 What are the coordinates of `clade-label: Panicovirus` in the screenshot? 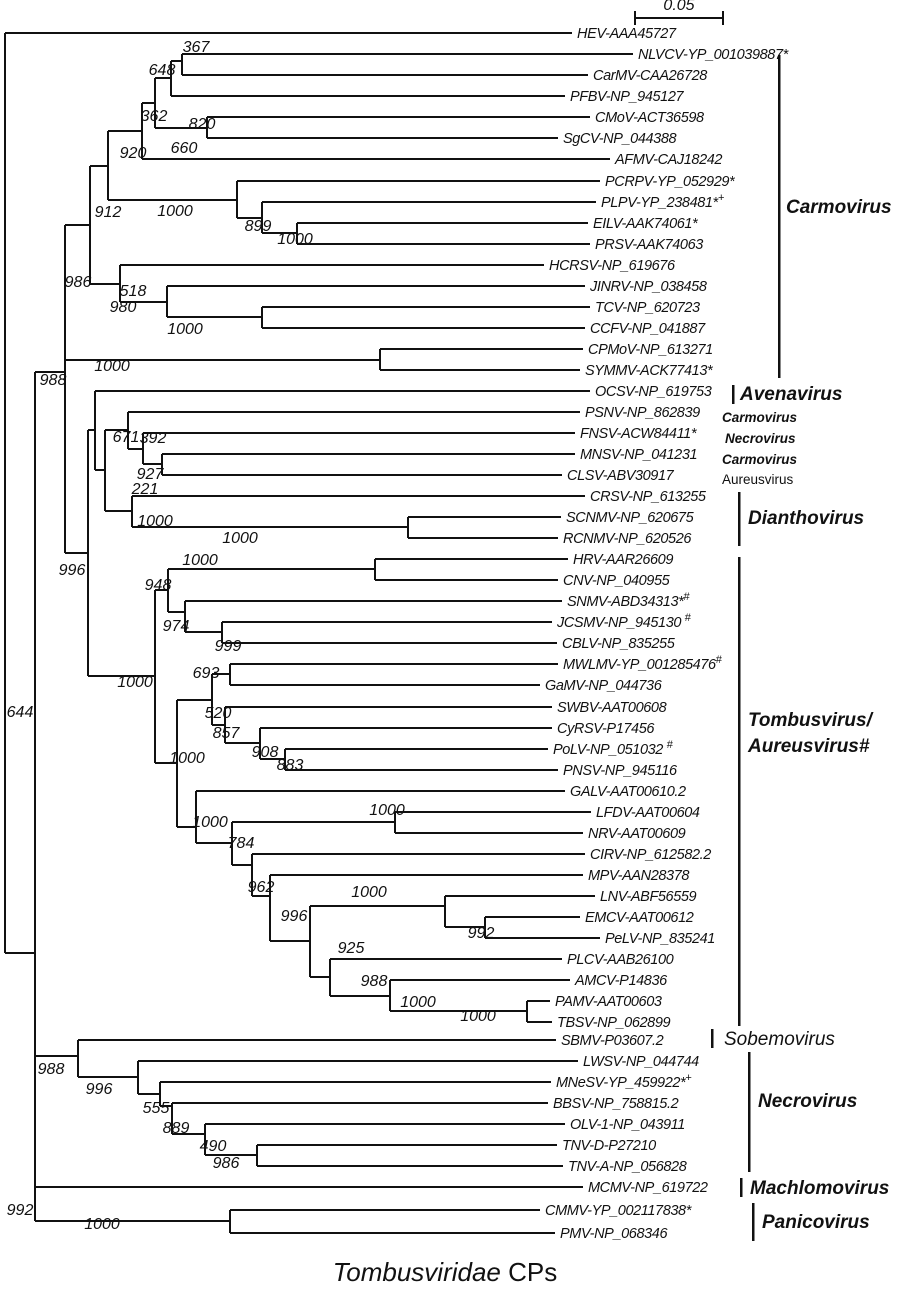 It's located at (816, 1222).